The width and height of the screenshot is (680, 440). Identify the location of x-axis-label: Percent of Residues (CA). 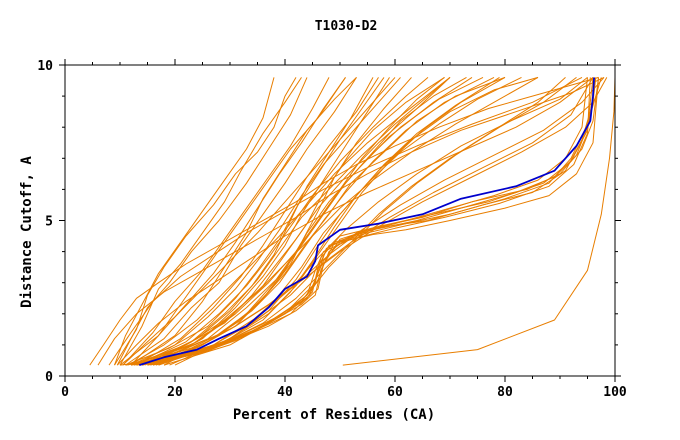
(334, 415).